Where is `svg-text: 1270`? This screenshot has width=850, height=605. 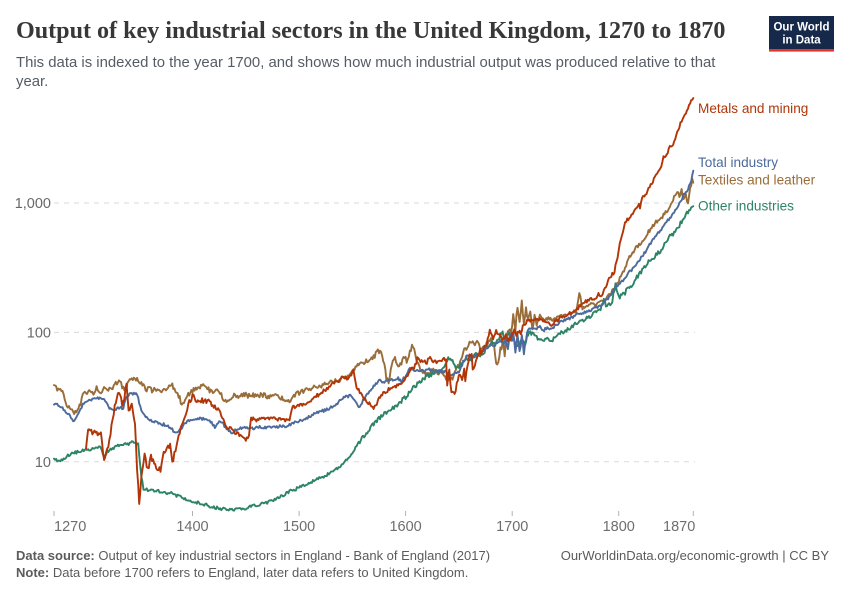 svg-text: 1270 is located at coordinates (70, 527).